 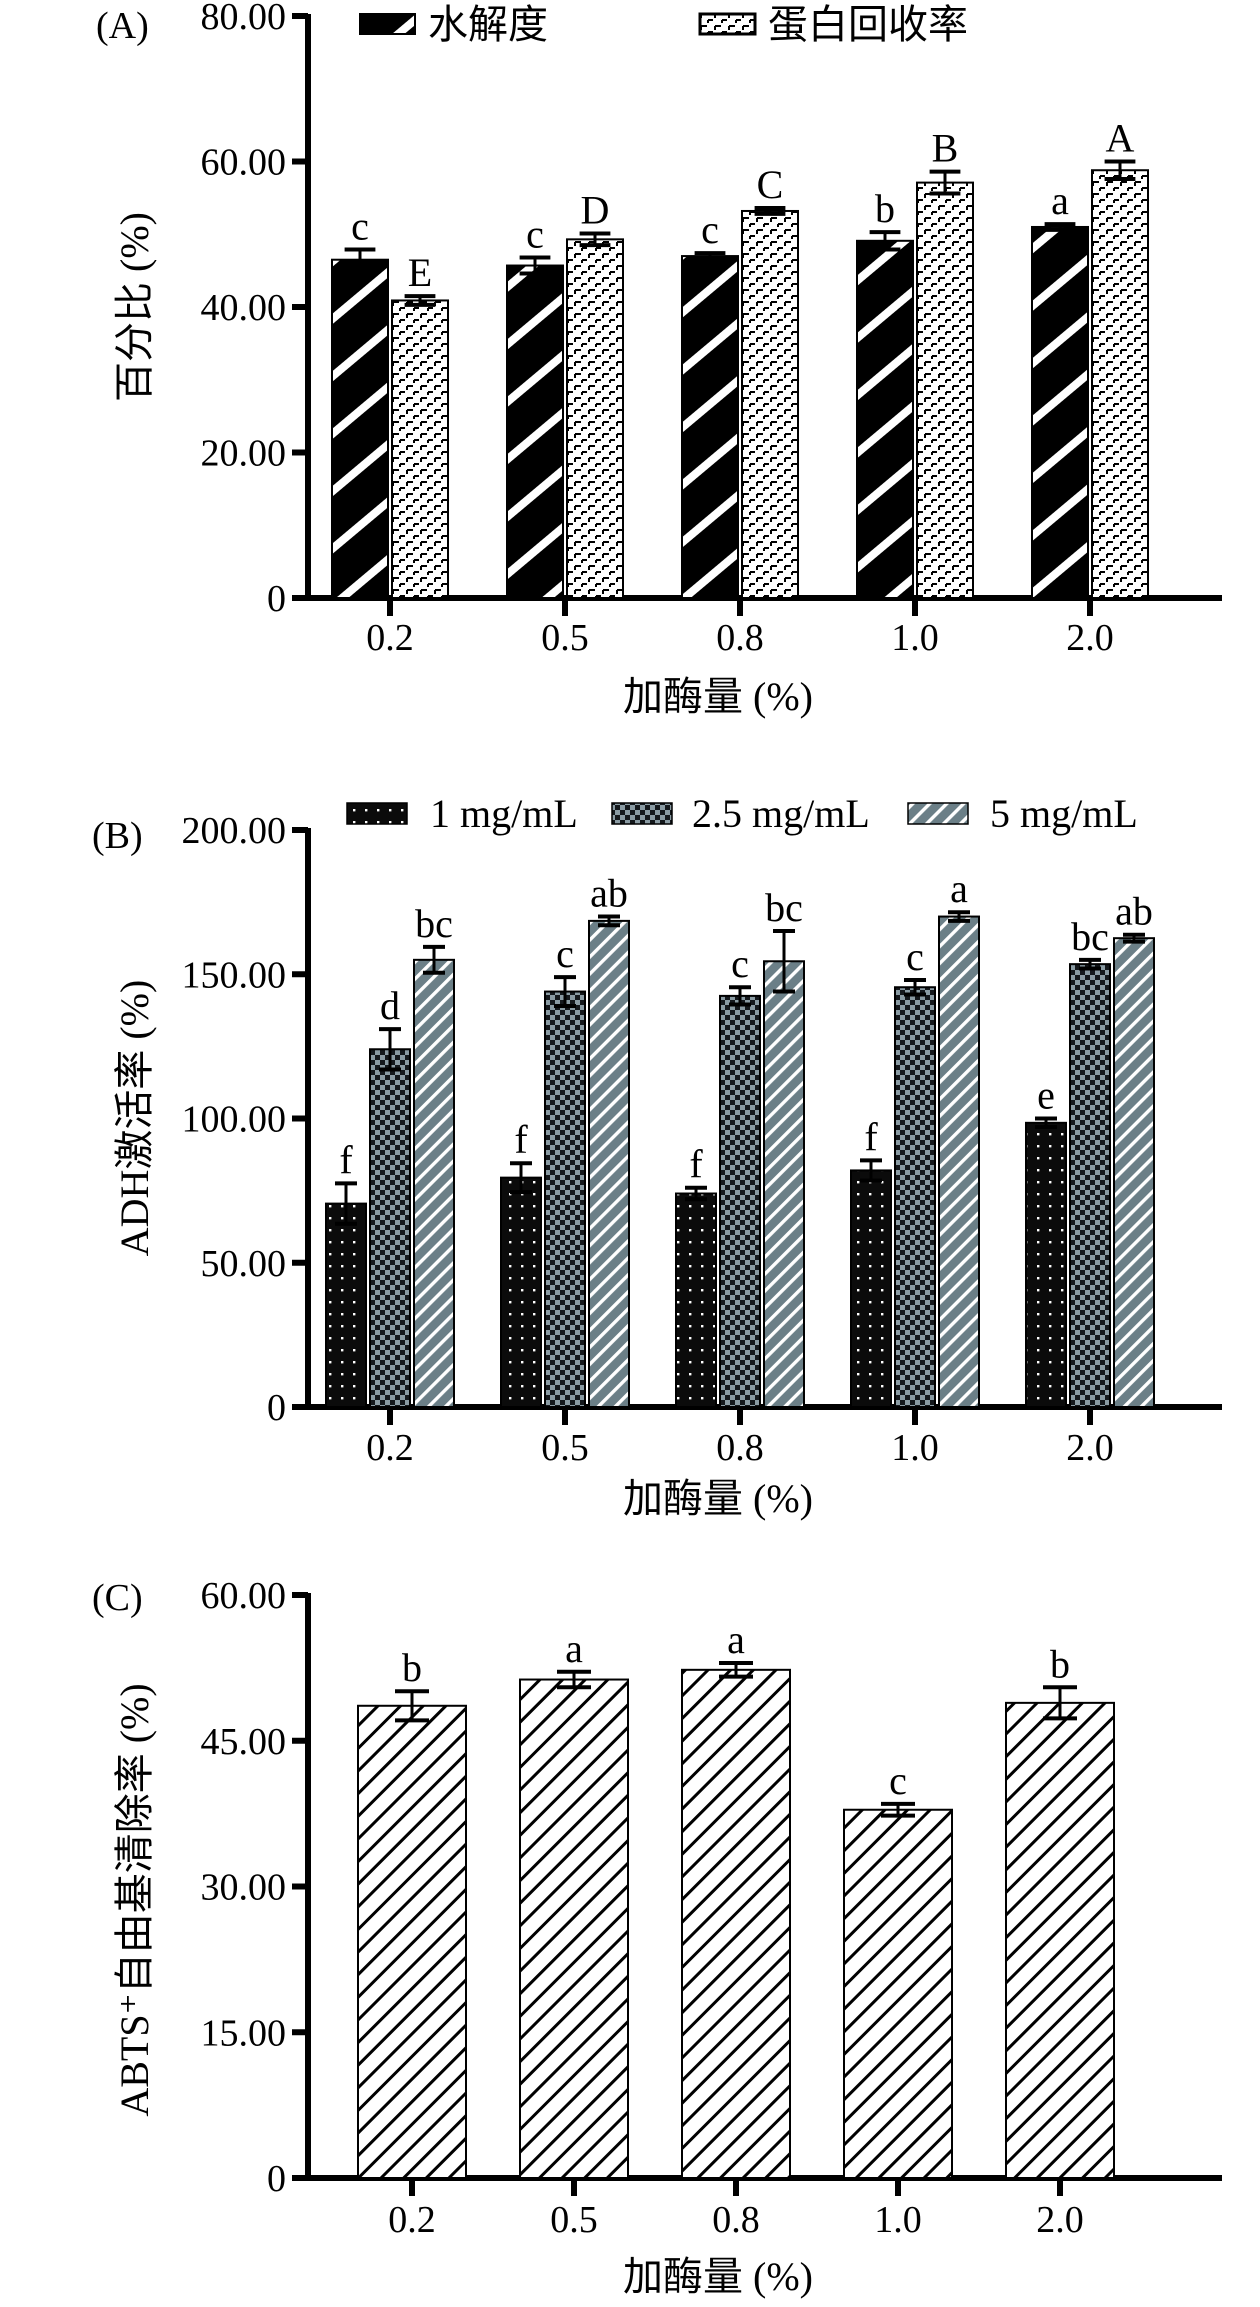 I want to click on significance-label: E, so click(x=420, y=272).